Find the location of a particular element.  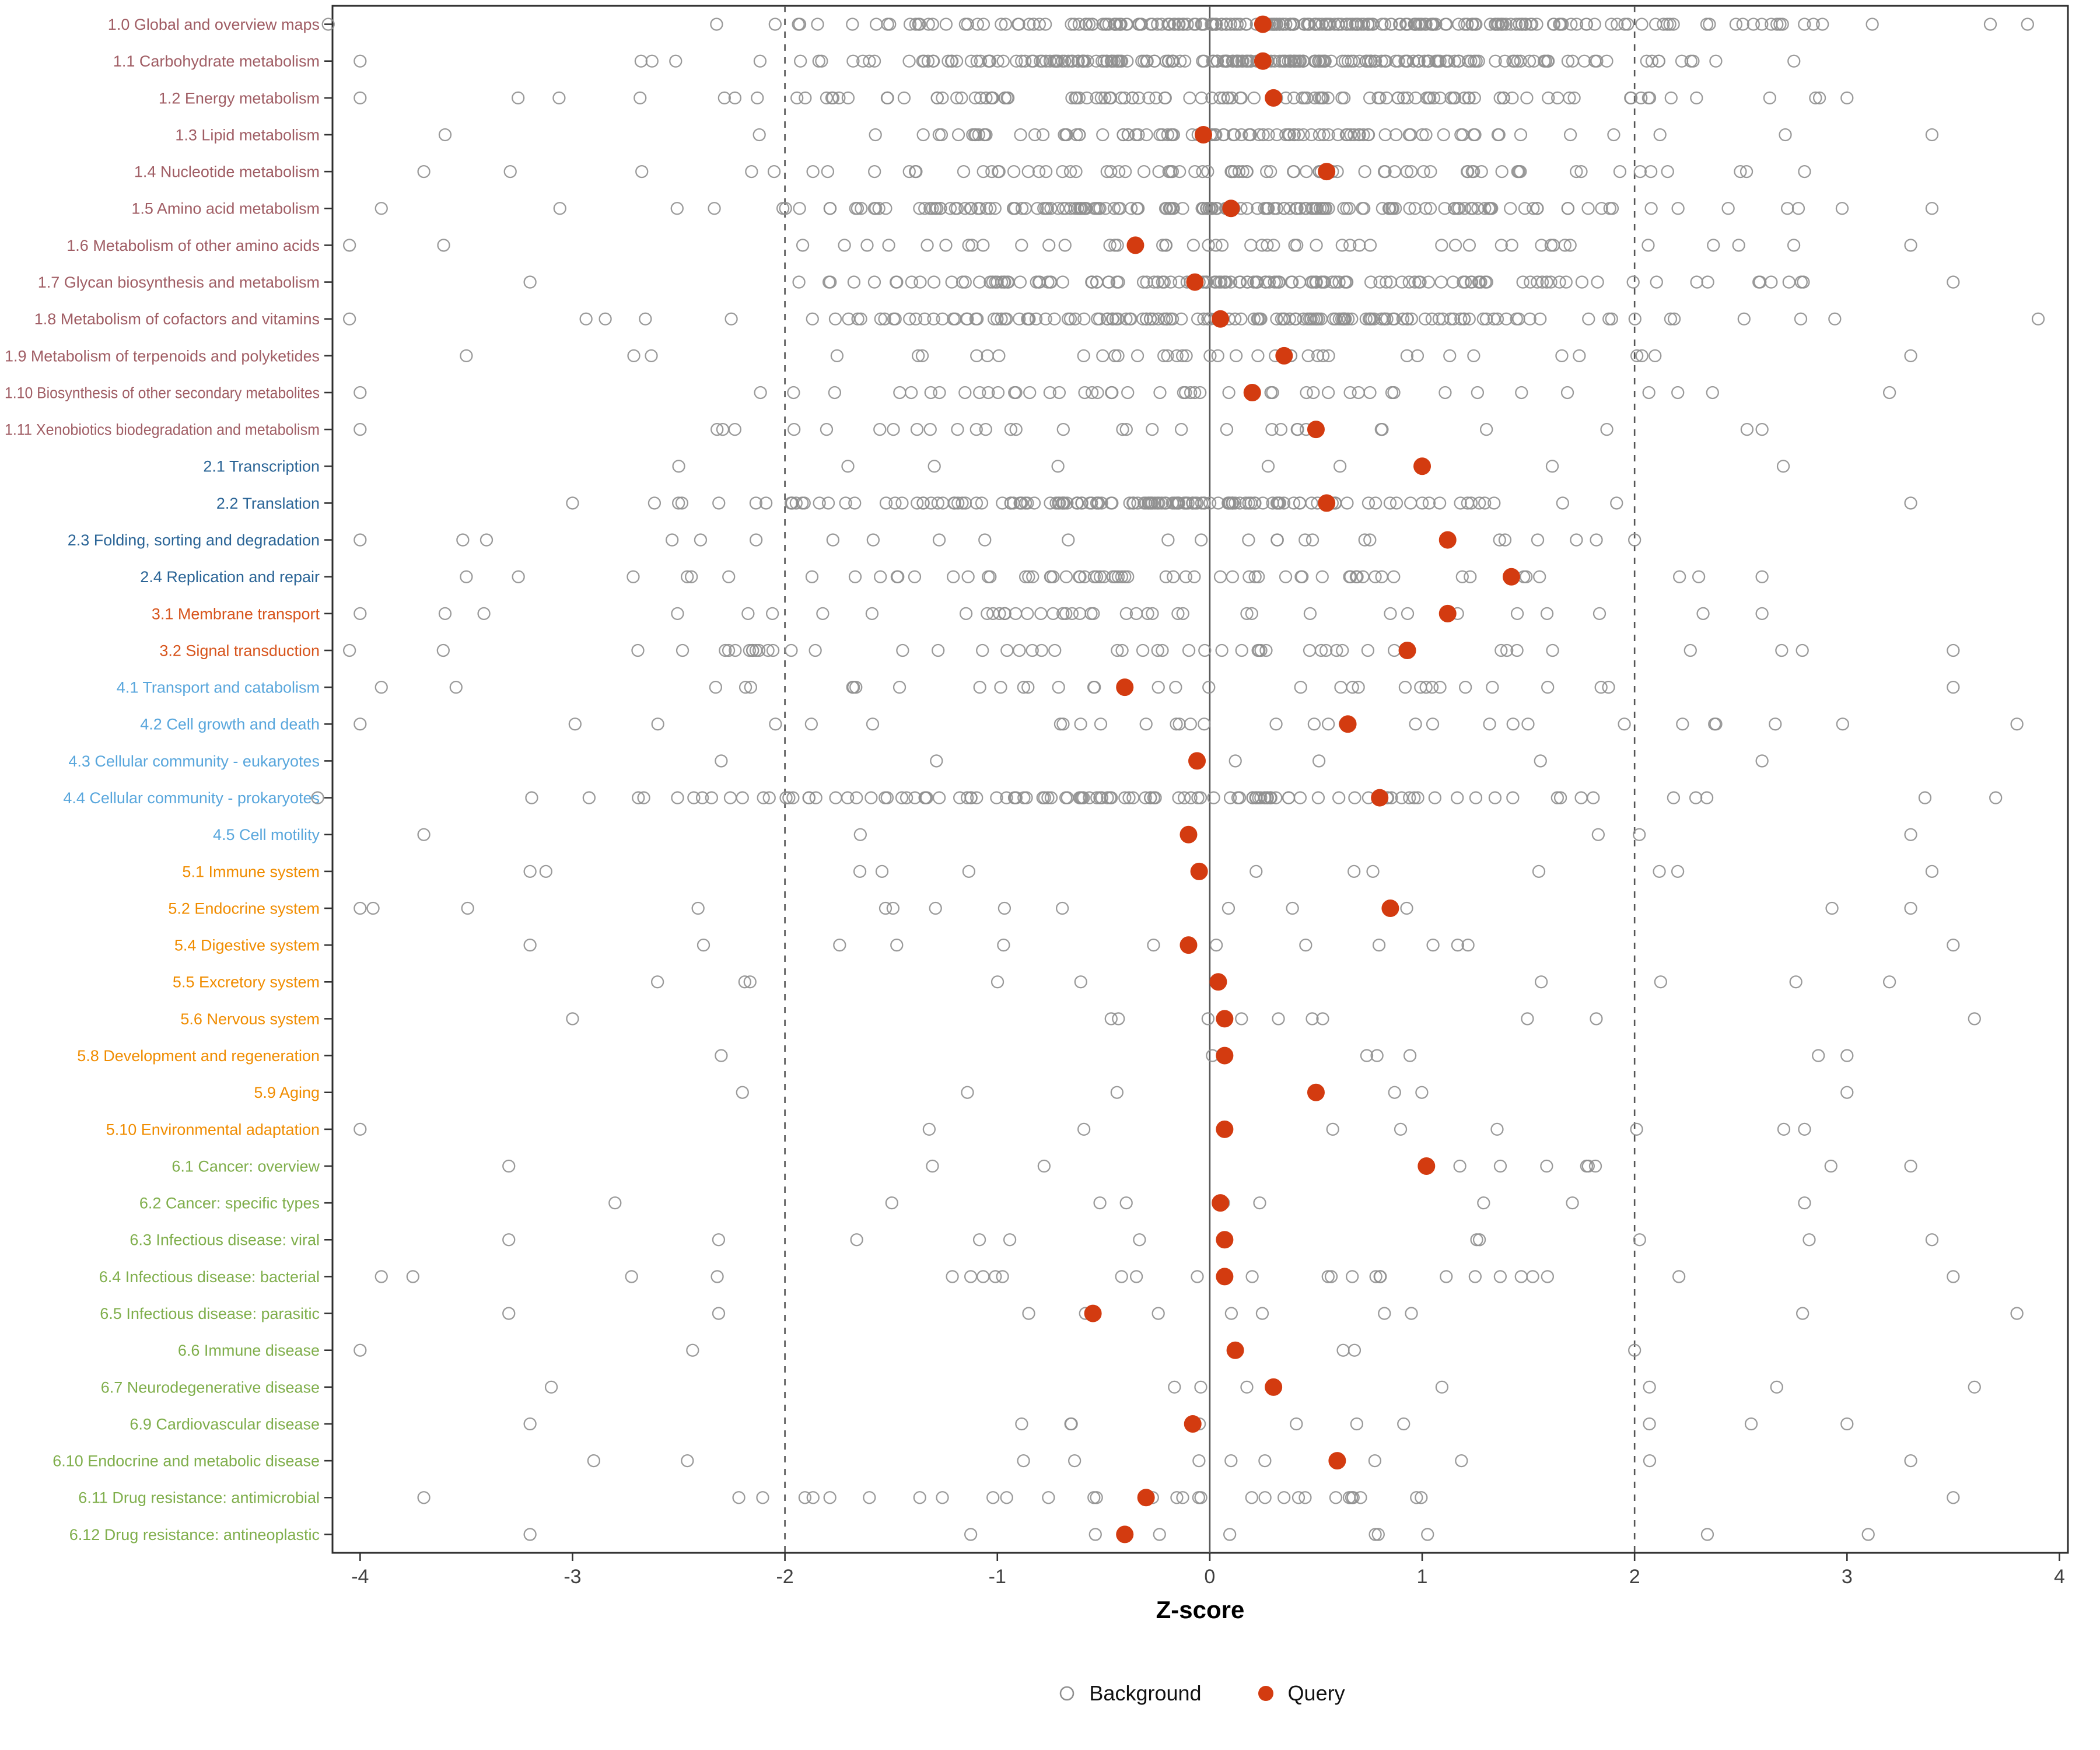

x-tick-label: 4 is located at coordinates (2059, 1577).